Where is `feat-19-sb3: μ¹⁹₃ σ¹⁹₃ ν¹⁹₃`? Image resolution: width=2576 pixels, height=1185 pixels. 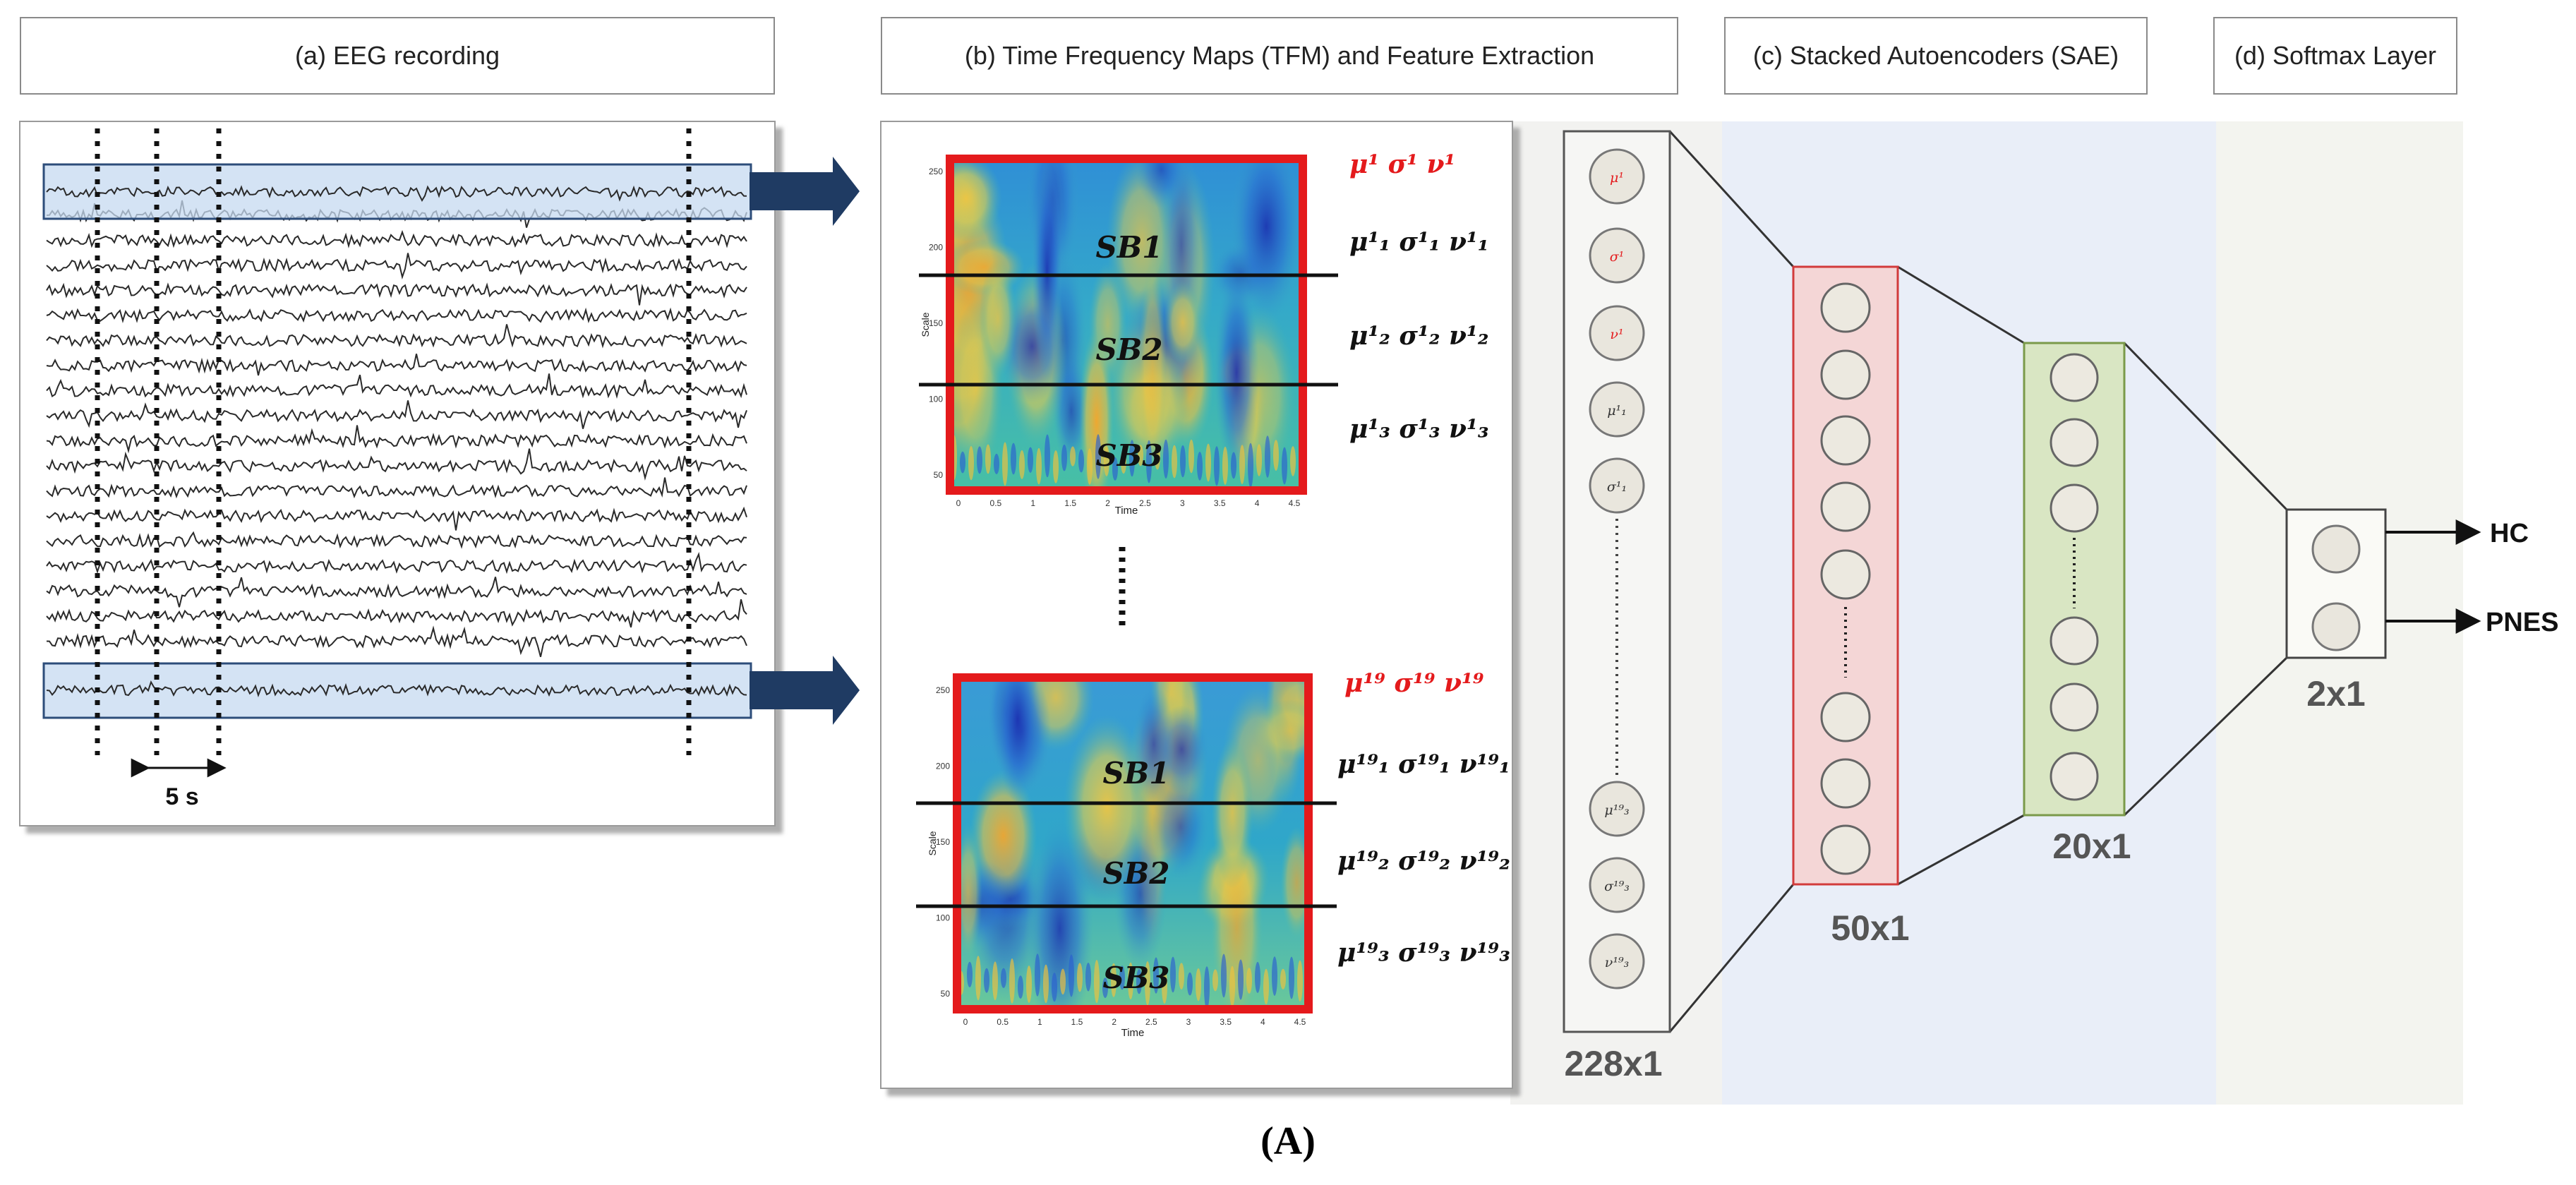 feat-19-sb3: μ¹⁹₃ σ¹⁹₃ ν¹⁹₃ is located at coordinates (1423, 953).